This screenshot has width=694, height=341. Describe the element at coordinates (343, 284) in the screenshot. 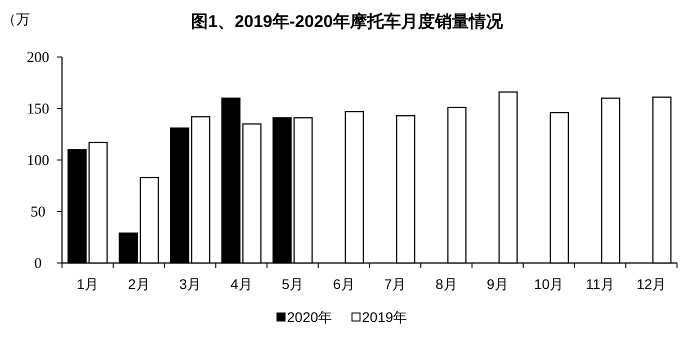

I see `x-tick-label: 6月` at that location.